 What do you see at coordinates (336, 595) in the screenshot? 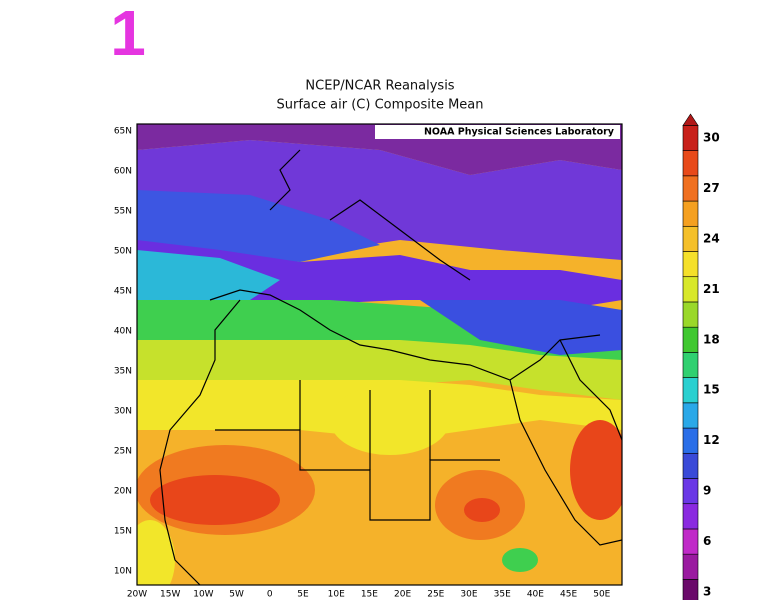
I see `lon-label: 10E` at bounding box center [336, 595].